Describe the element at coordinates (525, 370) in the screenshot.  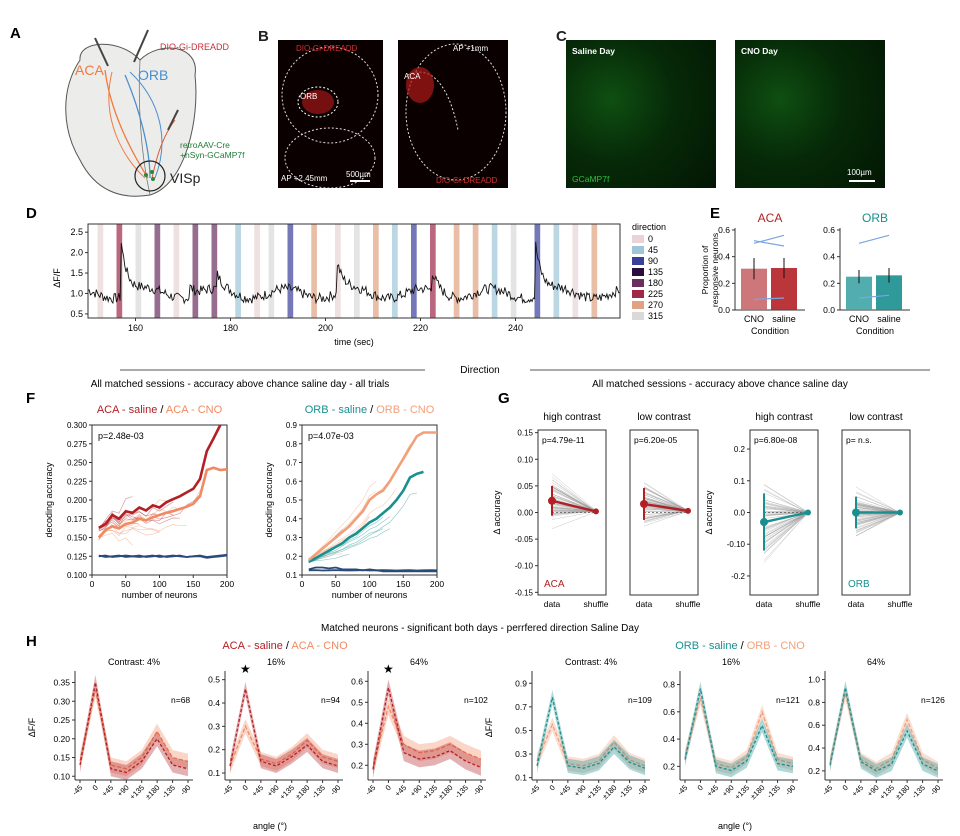
I see `direction-divider: Direction` at that location.